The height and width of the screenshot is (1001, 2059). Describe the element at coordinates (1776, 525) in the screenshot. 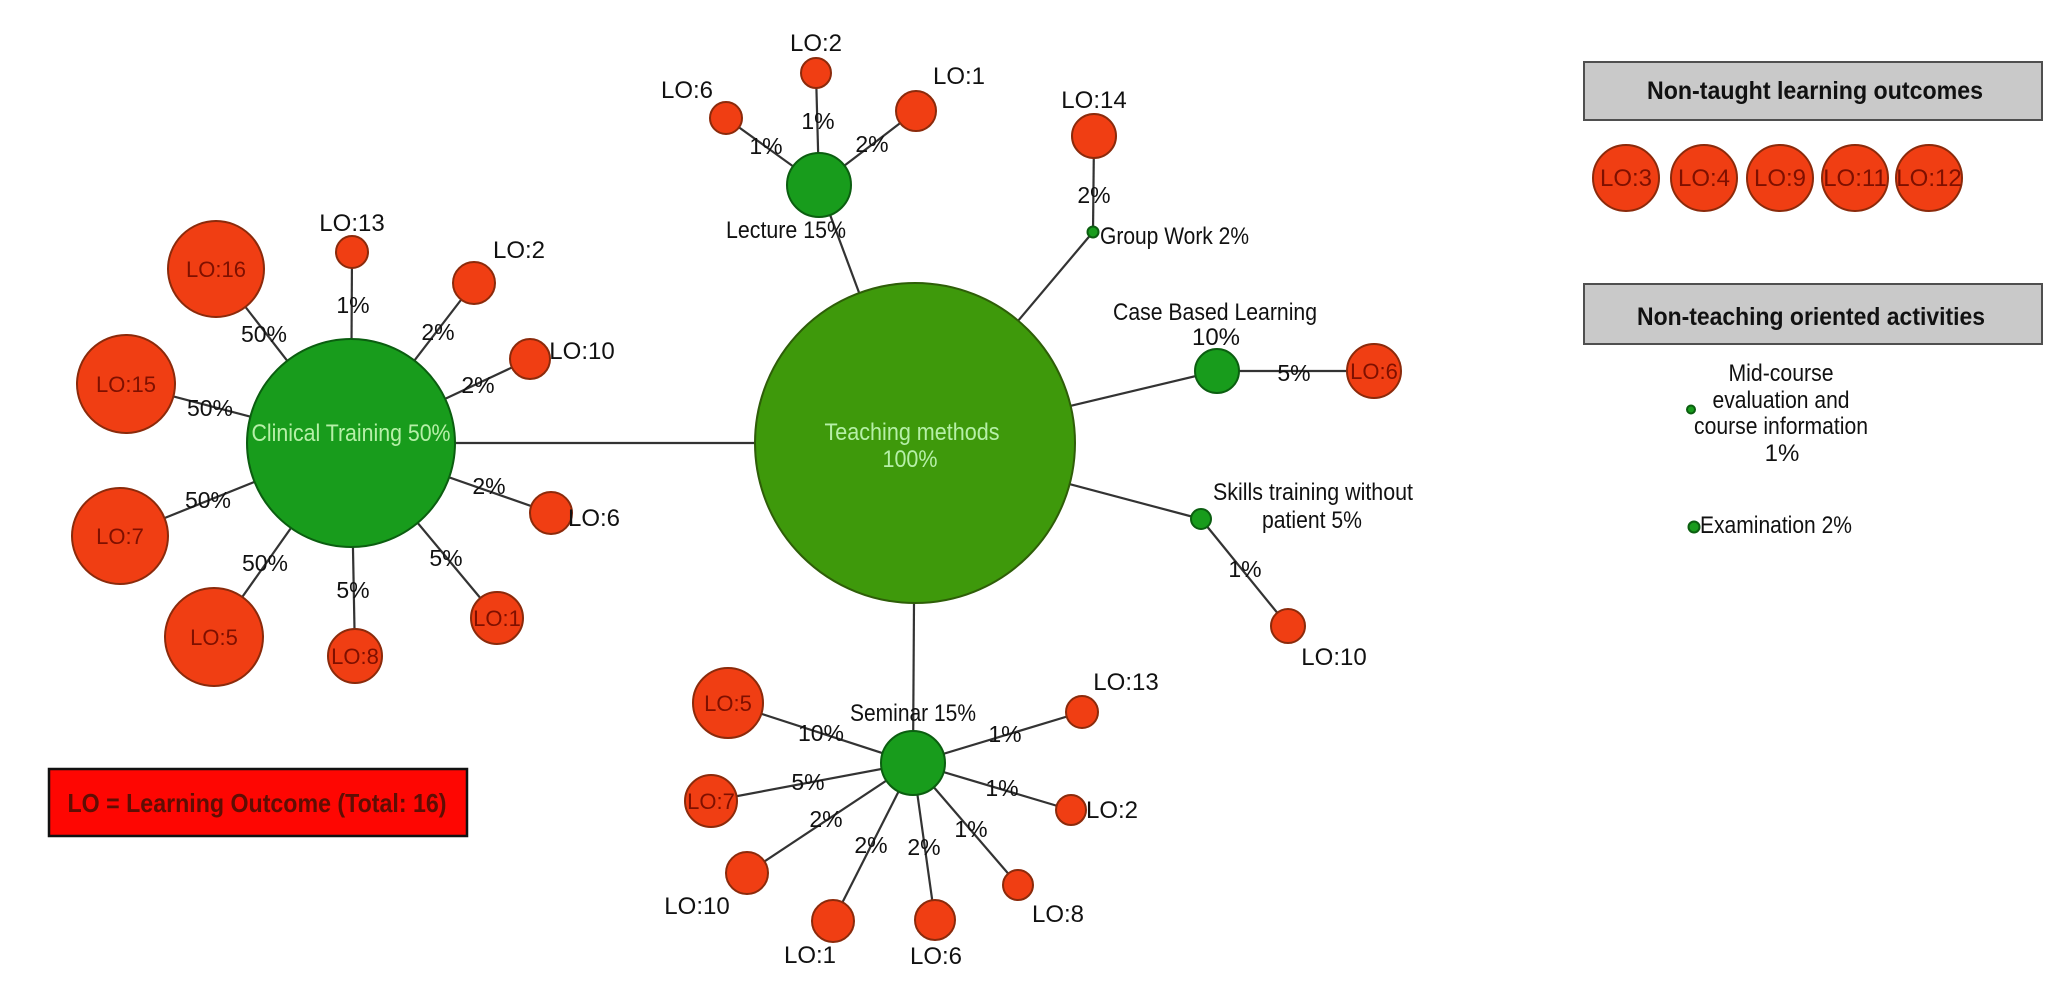

I see `svg-text: Examination 2%` at that location.